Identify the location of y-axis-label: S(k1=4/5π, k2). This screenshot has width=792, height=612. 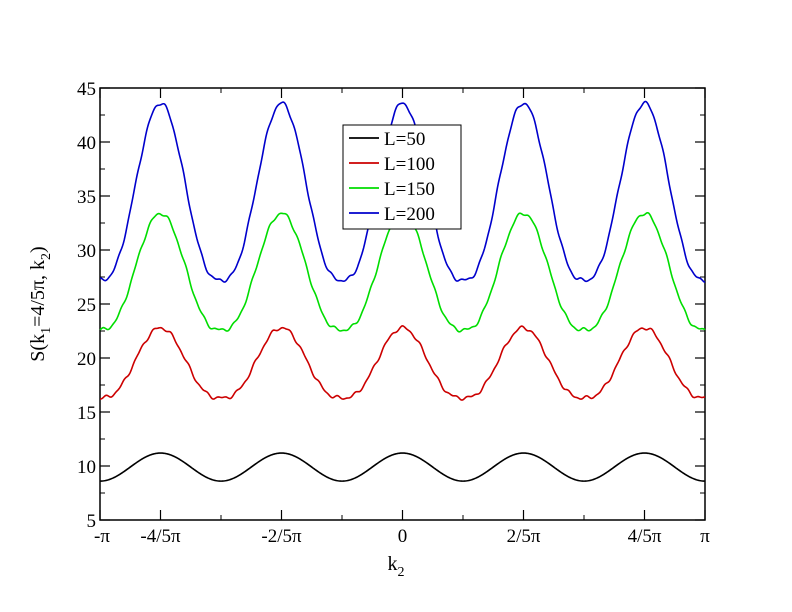
(40, 303).